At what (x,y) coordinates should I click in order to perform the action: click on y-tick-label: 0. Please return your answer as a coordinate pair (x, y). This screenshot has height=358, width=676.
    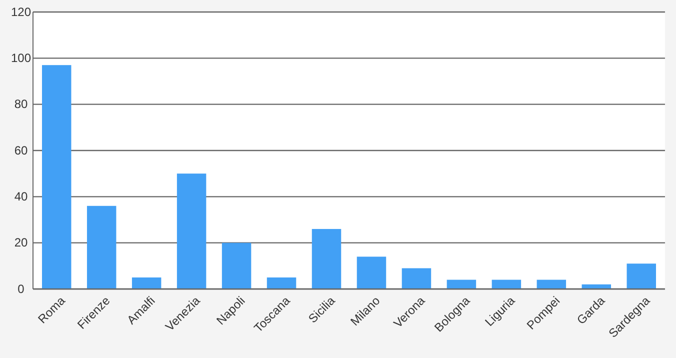
    Looking at the image, I should click on (21, 289).